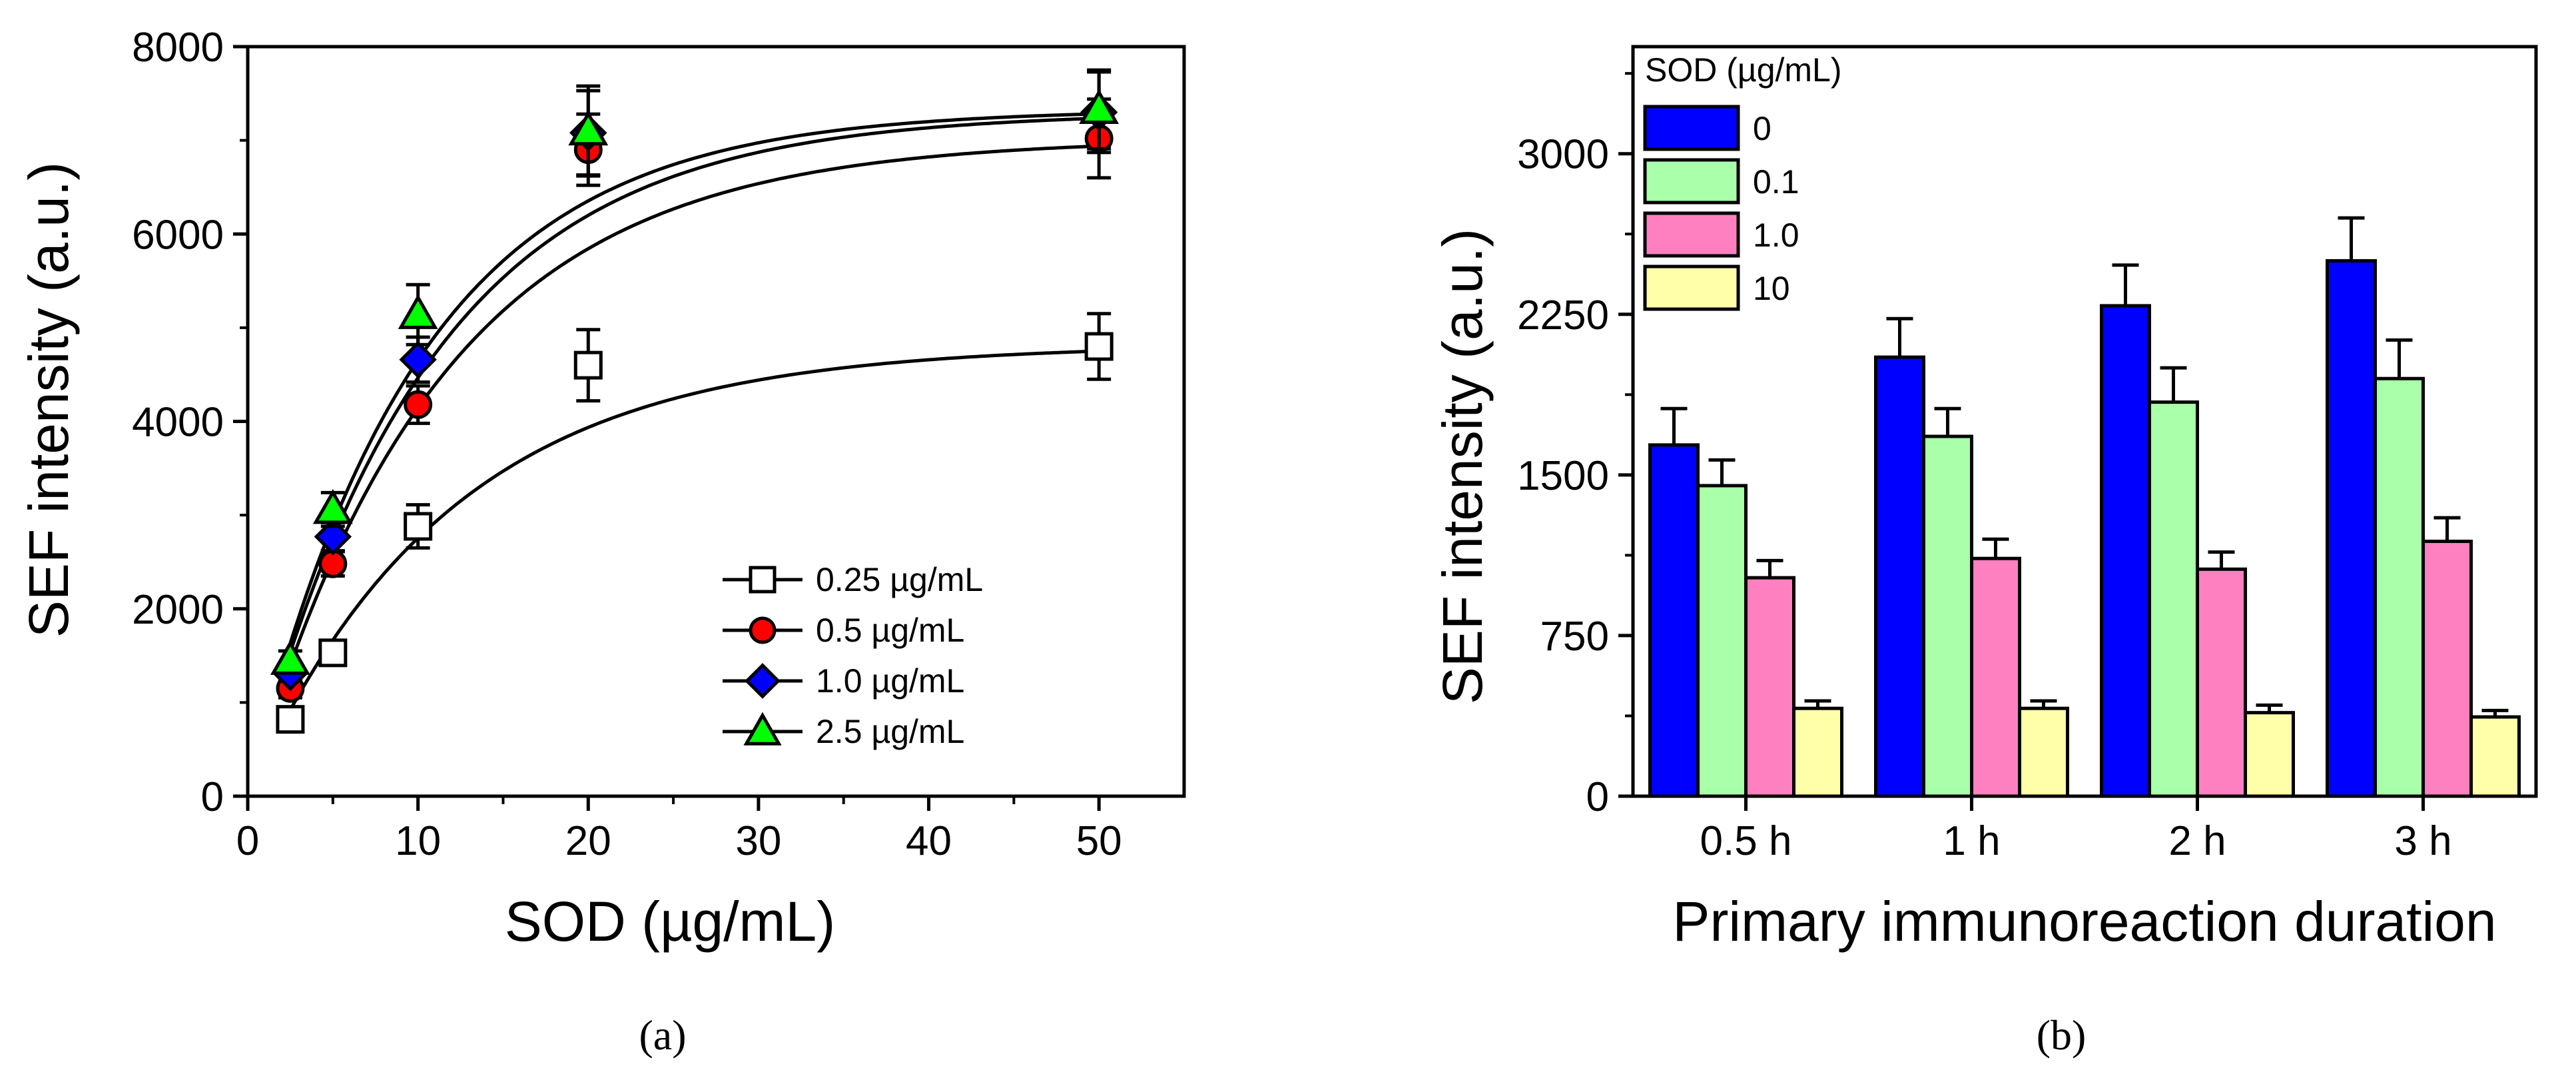 The image size is (2576, 1086). Describe the element at coordinates (178, 610) in the screenshot. I see `y-tick-label: 2000` at that location.